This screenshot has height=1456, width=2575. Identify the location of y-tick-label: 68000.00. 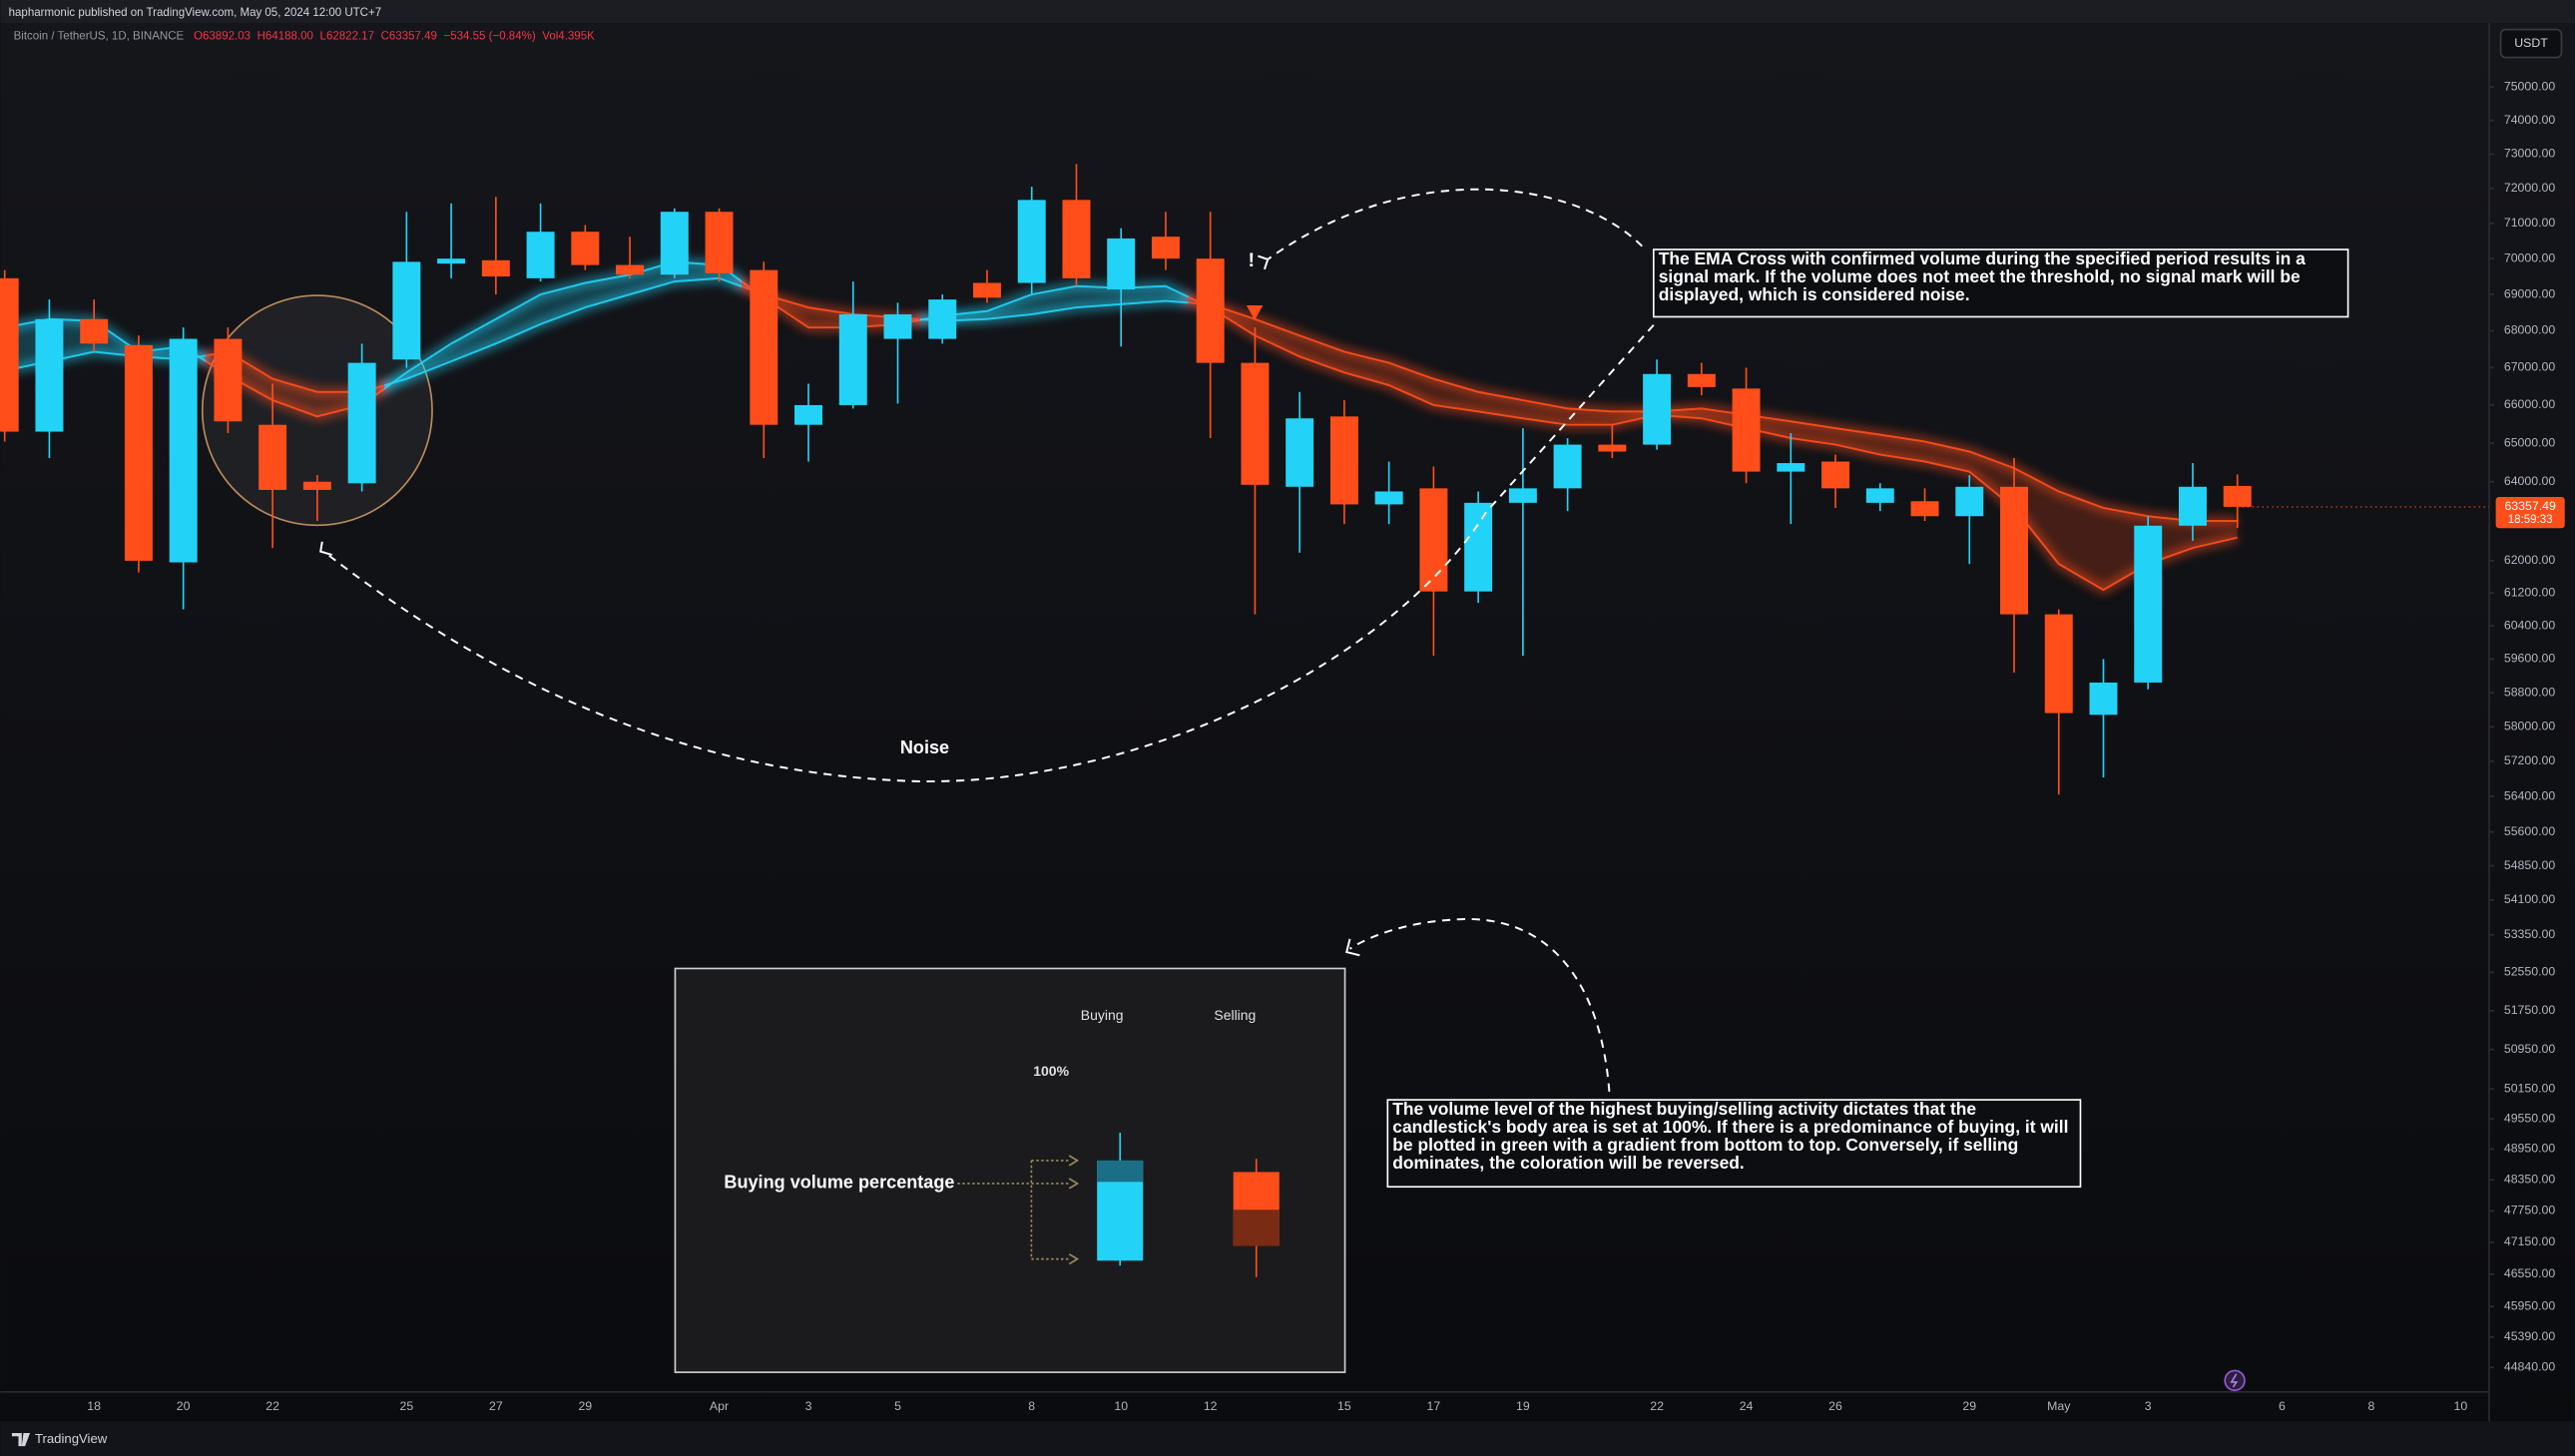
(2530, 330).